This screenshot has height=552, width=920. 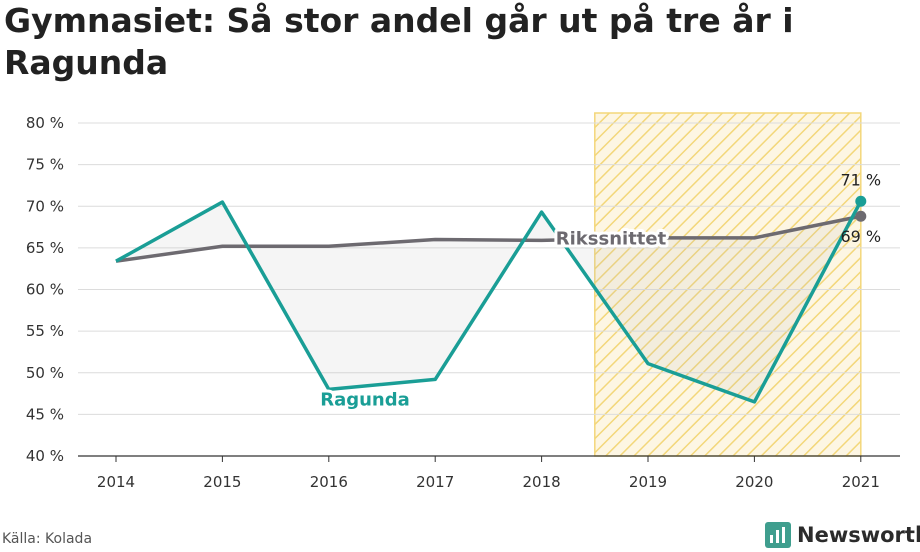 I want to click on source-note: Källa: Kolada, so click(x=47, y=539).